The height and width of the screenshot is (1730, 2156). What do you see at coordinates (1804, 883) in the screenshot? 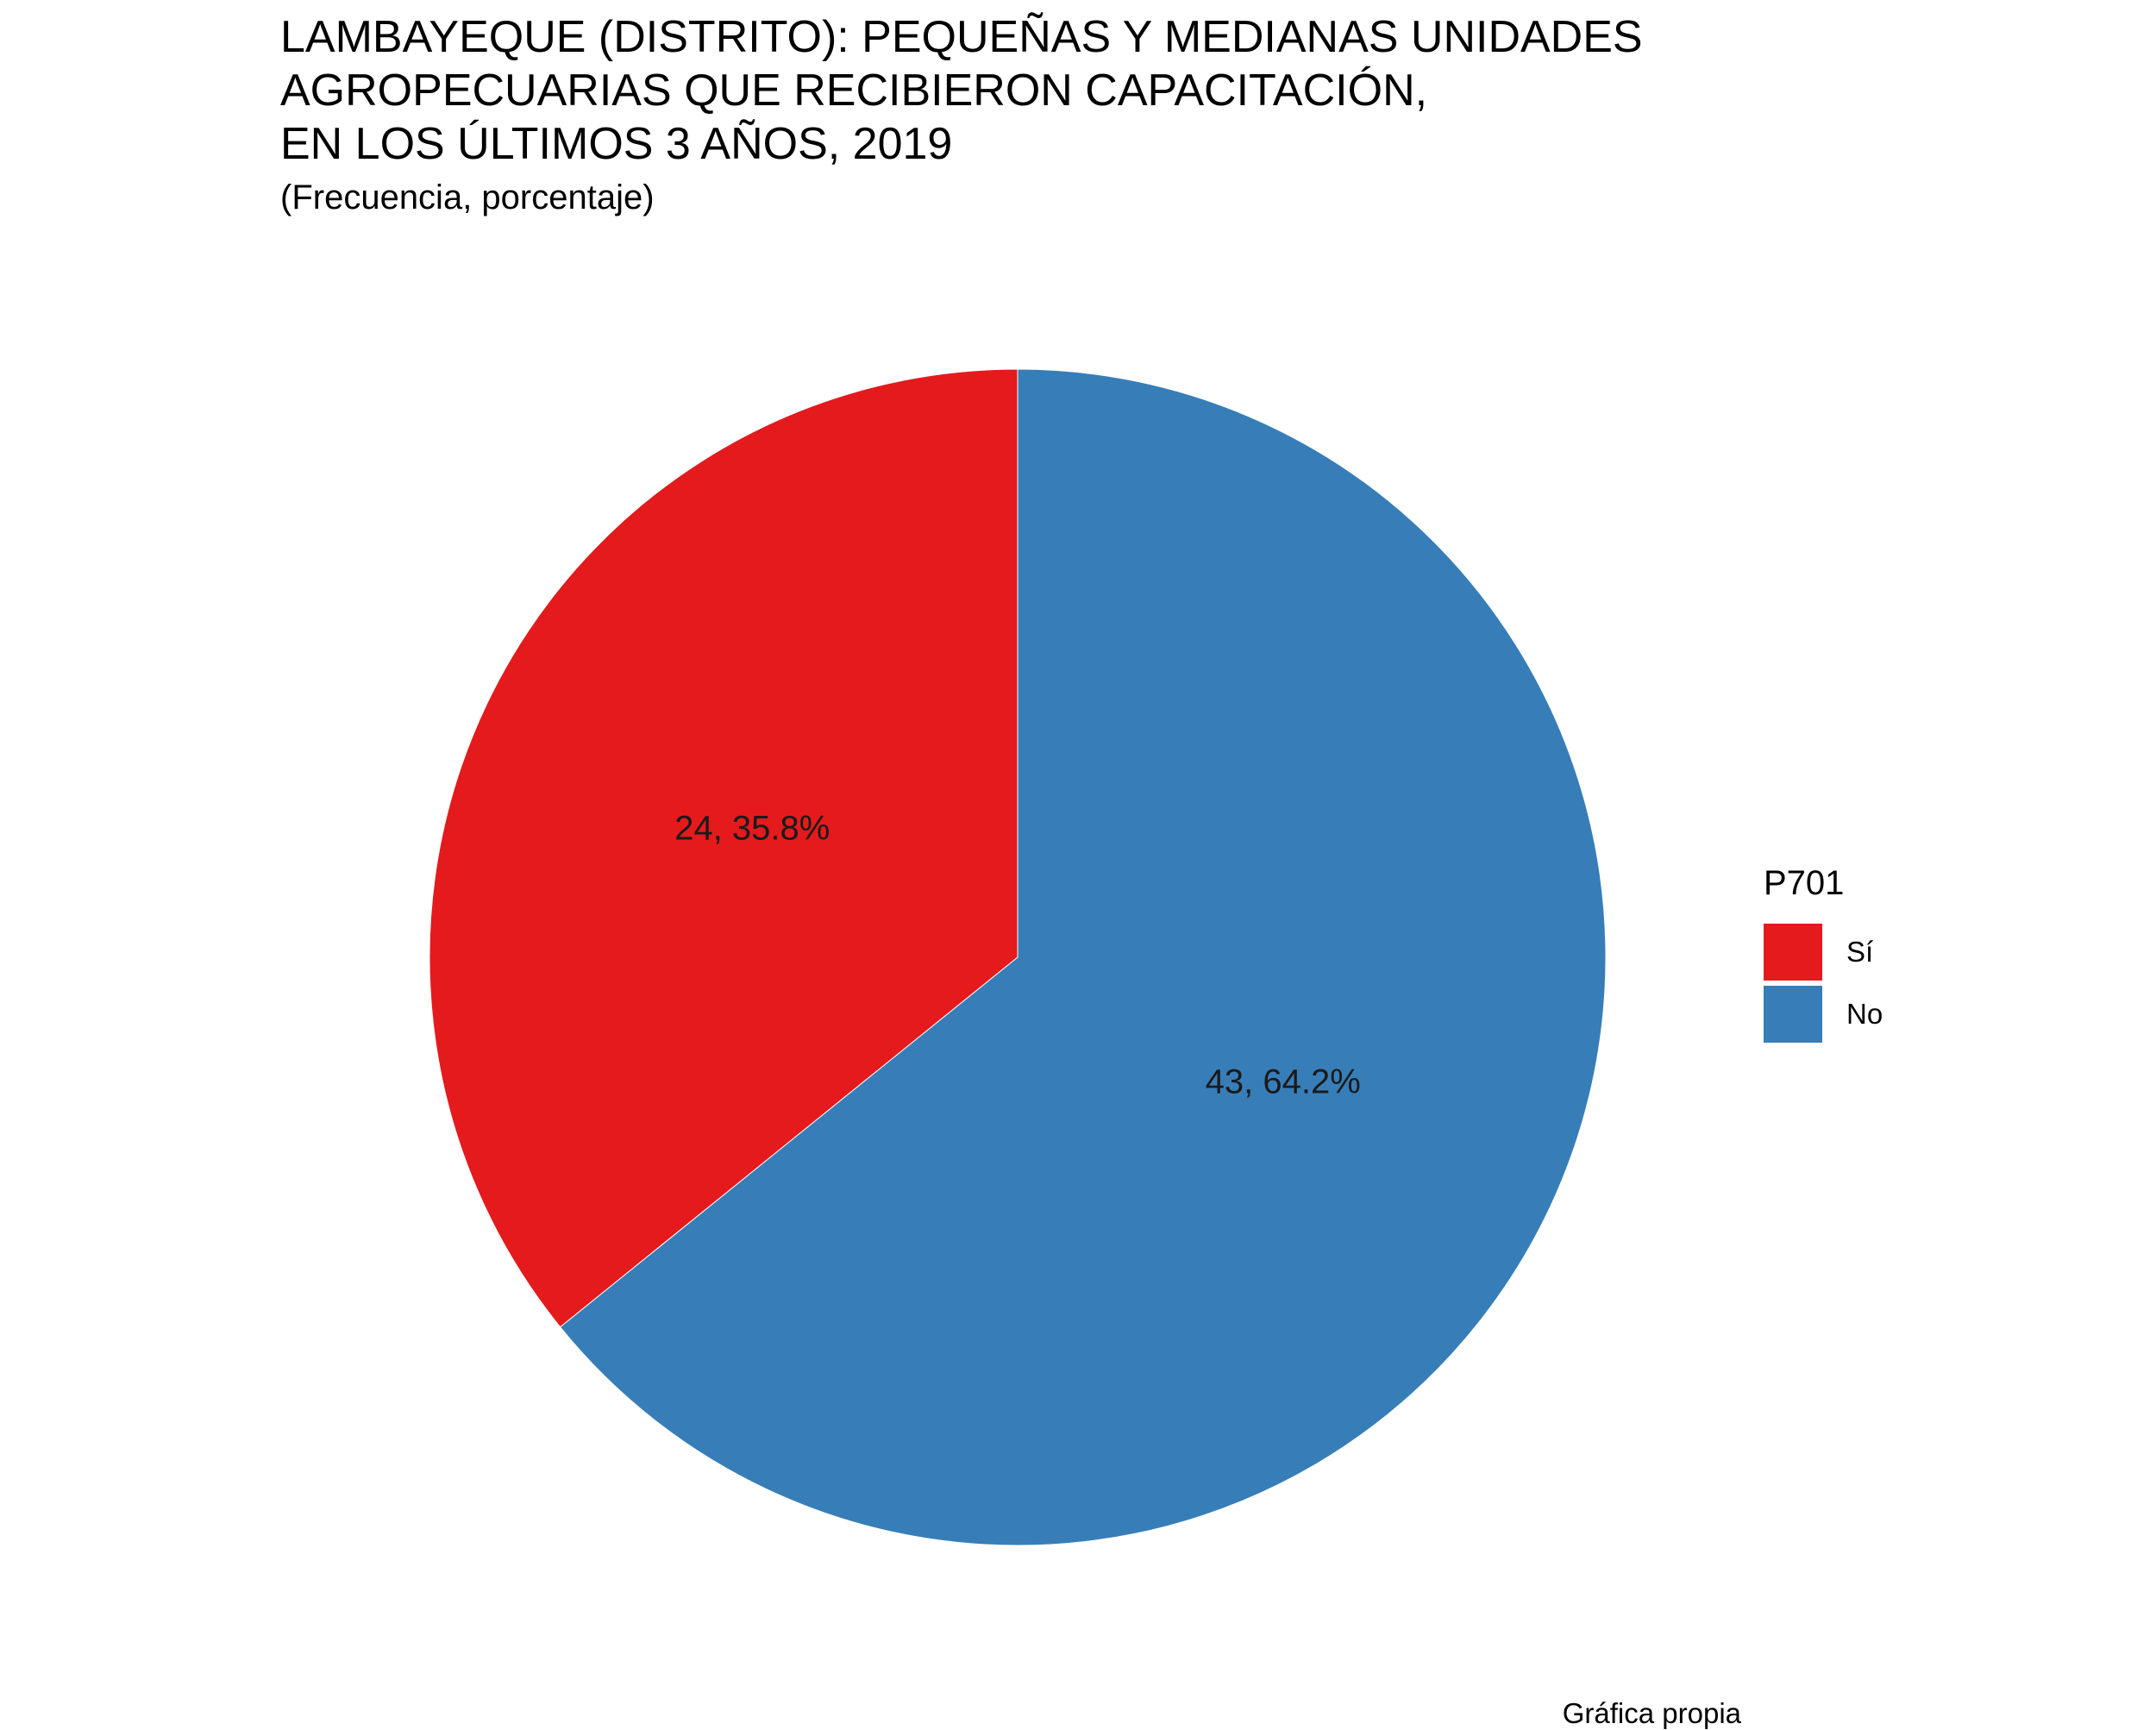
I see `legend-title: P701` at bounding box center [1804, 883].